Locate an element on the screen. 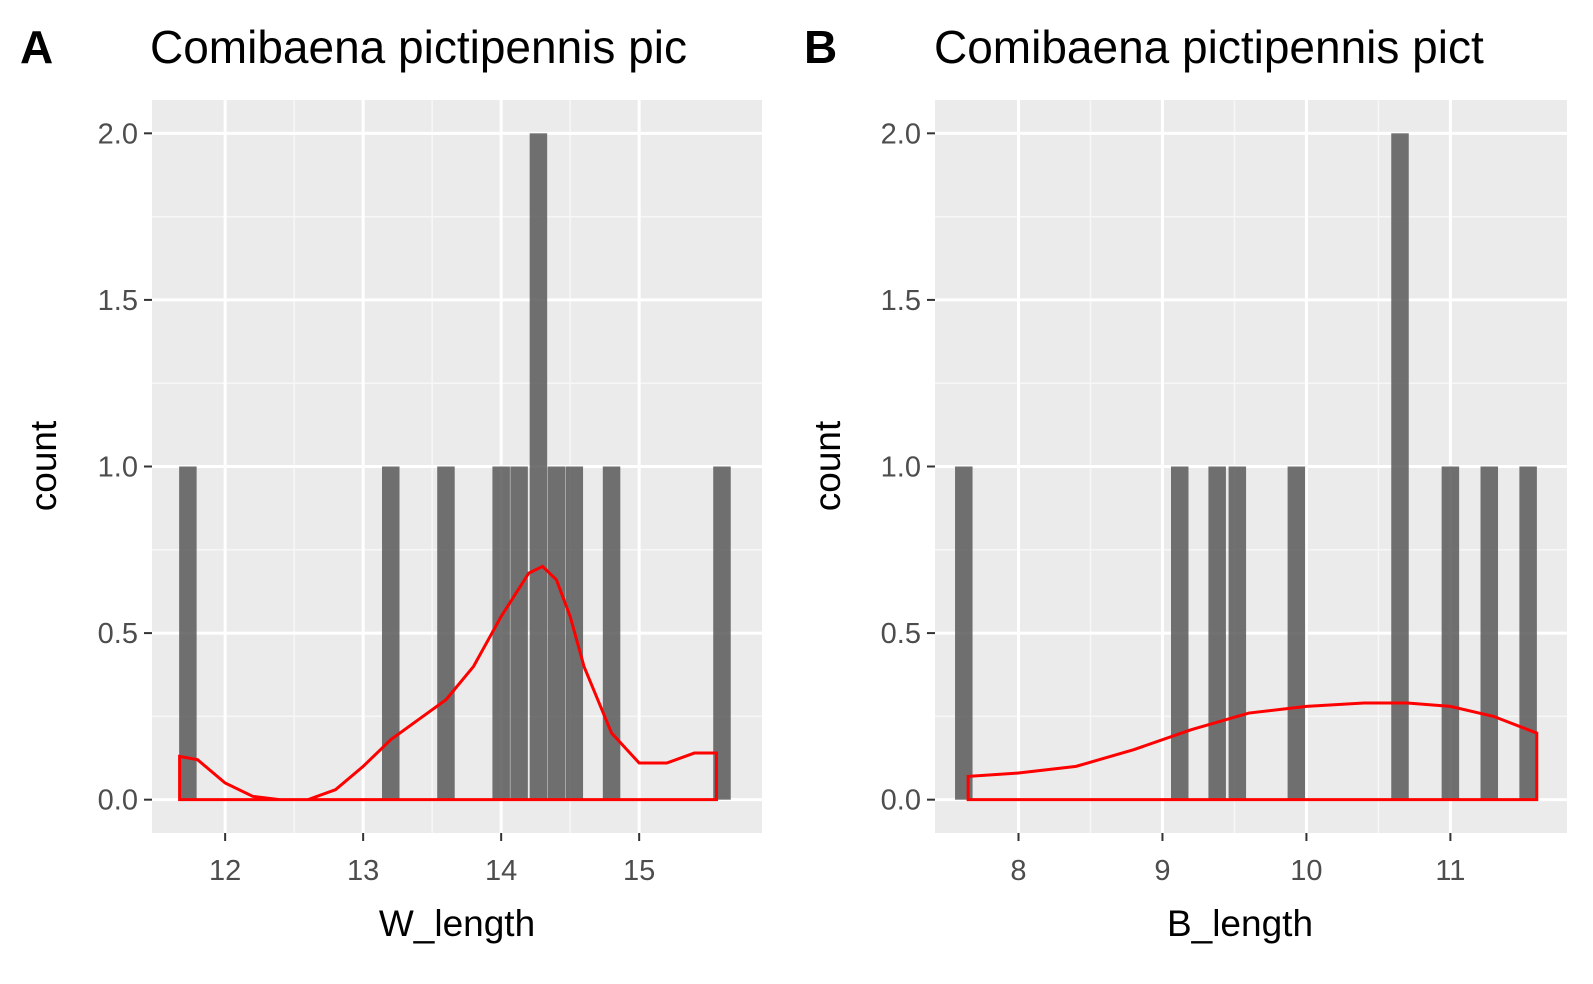 Image resolution: width=1593 pixels, height=984 pixels. panel-tag: A is located at coordinates (36, 47).